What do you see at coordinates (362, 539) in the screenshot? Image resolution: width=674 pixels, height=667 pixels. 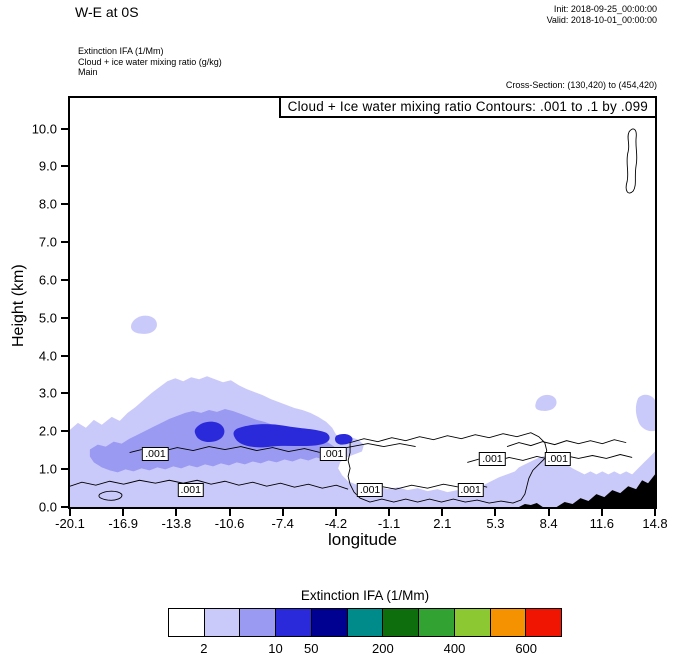 I see `x-axis-label: longitude` at bounding box center [362, 539].